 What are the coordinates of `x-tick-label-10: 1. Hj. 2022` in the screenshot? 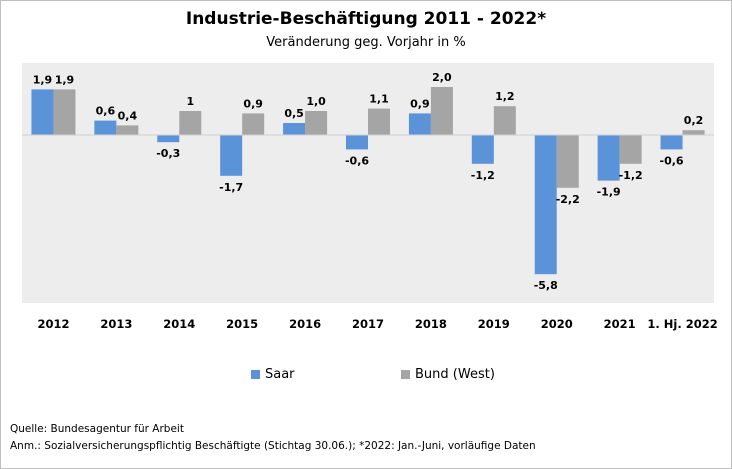 It's located at (682, 324).